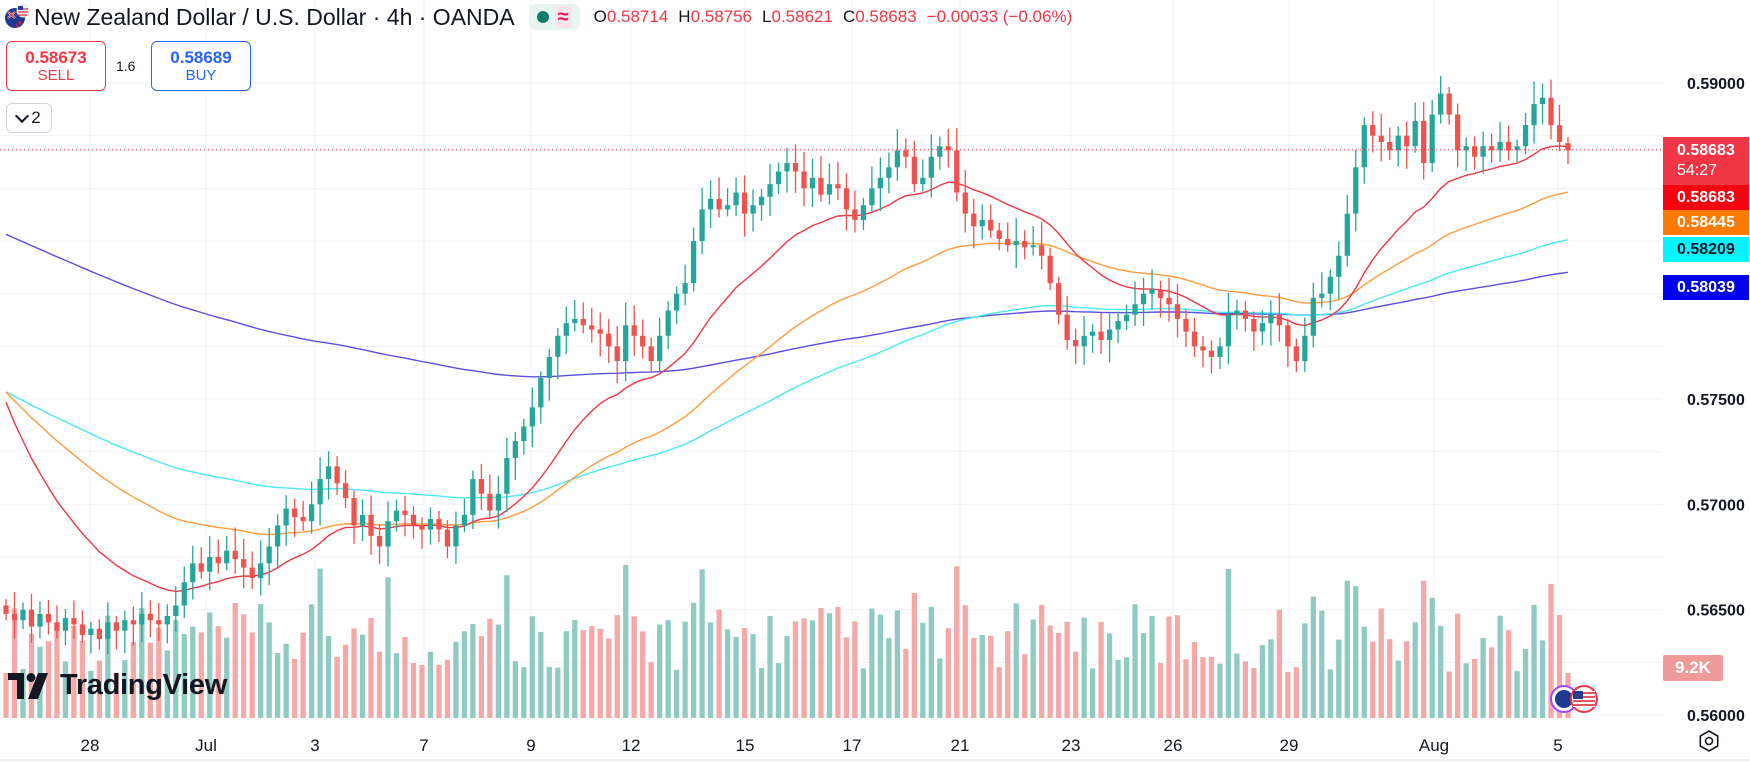  I want to click on tradingview-logo: TradingView, so click(117, 685).